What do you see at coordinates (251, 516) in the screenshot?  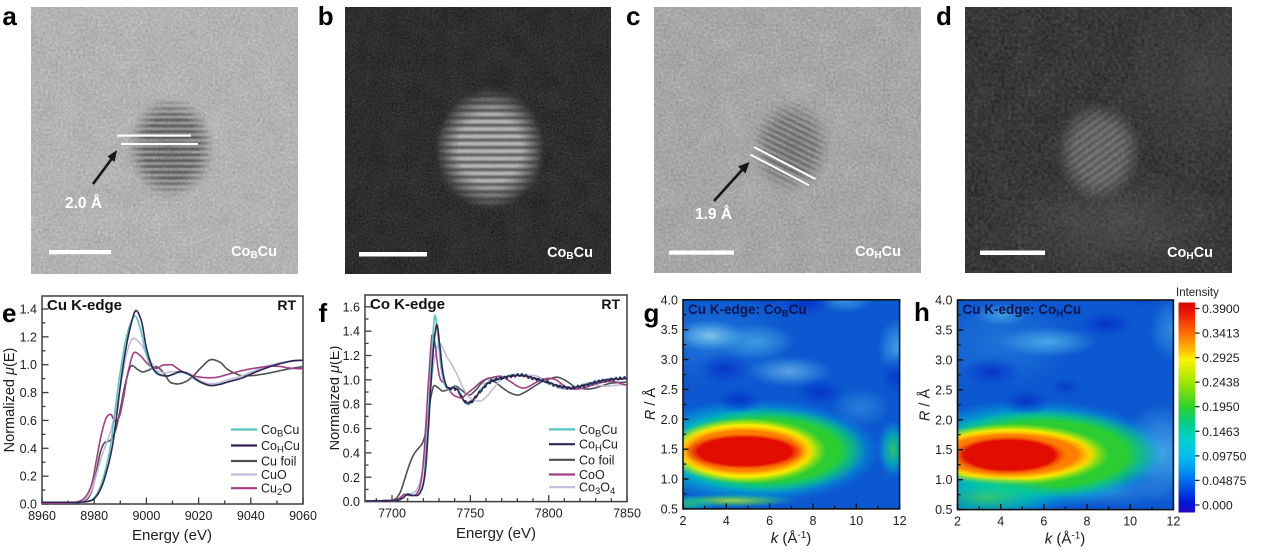 I see `svg-text: 9040` at bounding box center [251, 516].